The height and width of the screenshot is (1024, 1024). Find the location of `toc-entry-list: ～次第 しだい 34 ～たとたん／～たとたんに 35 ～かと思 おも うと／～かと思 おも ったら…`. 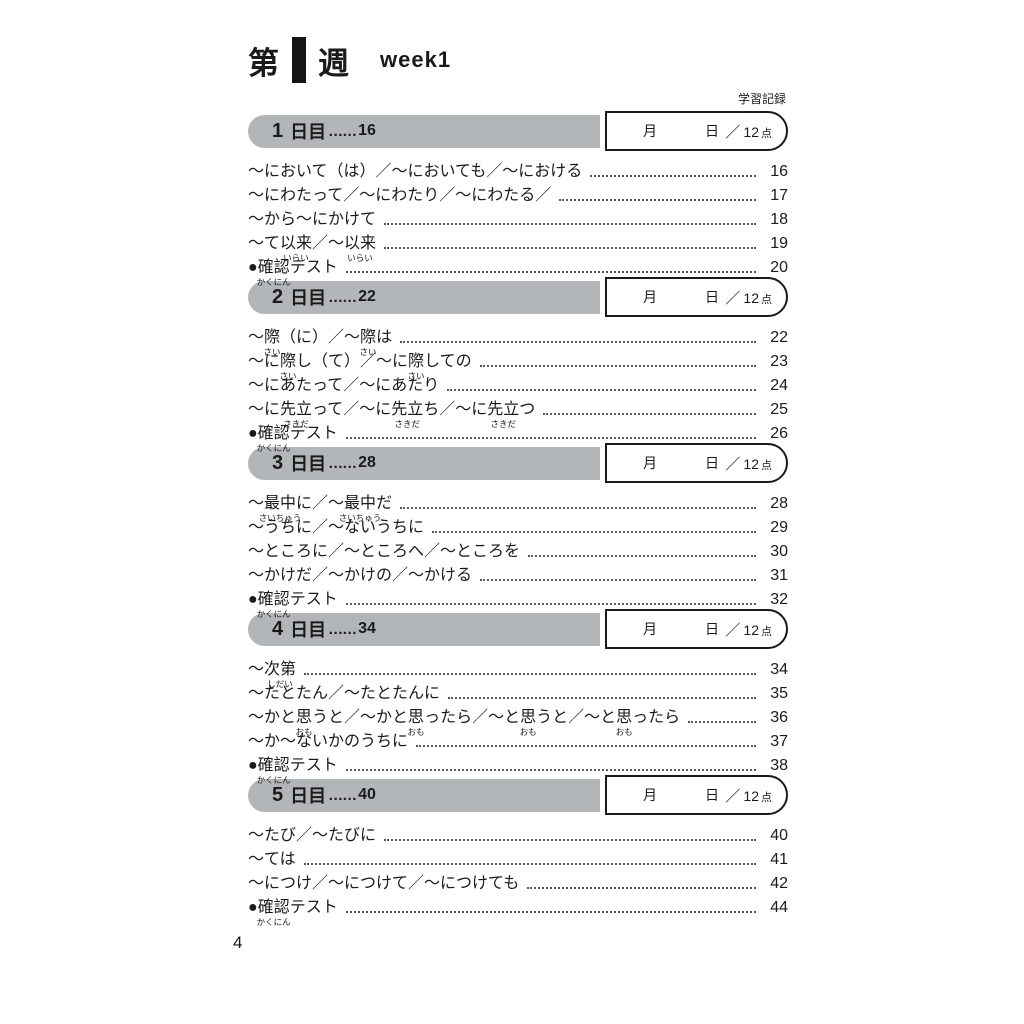

toc-entry-list: ～次第 しだい 34 ～たとたん／～たとたんに 35 ～かと思 おも うと／～かと思 おも ったら… is located at coordinates (518, 719).